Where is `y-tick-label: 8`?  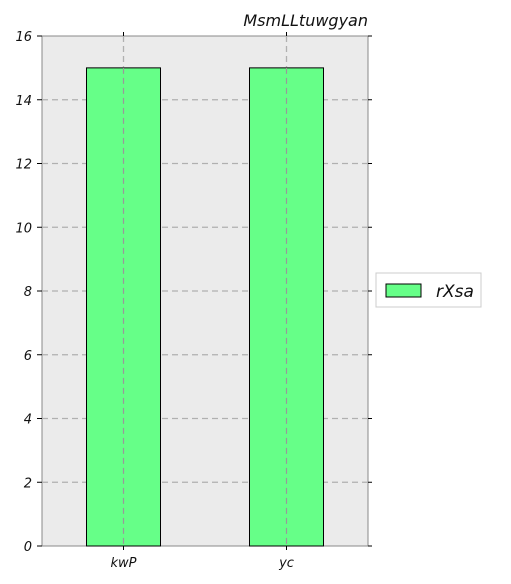 y-tick-label: 8 is located at coordinates (28, 292).